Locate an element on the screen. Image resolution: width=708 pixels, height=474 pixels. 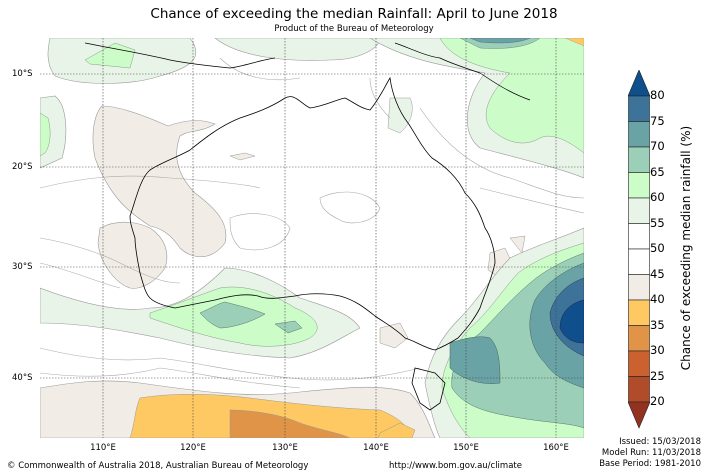
colorbar-extend-max is located at coordinates (639, 83).